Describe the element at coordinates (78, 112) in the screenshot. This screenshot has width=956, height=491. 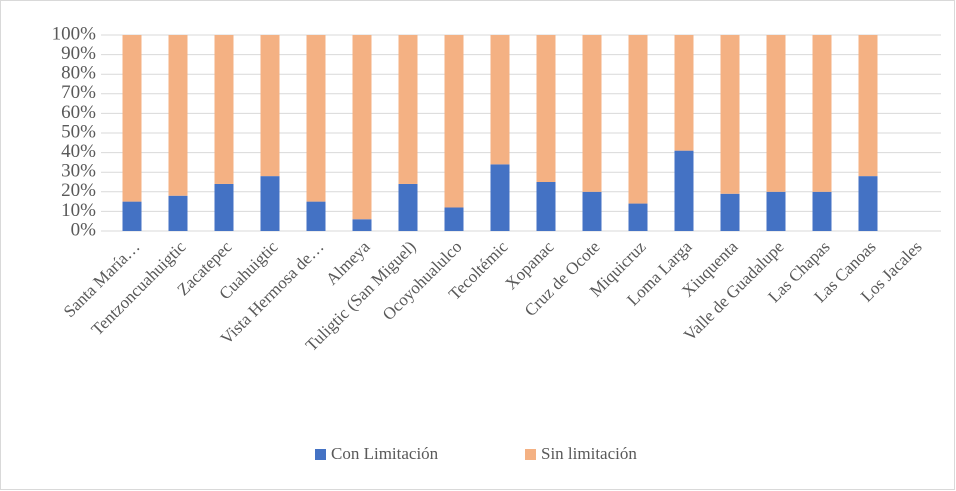
I see `y-tick-label: 60%` at that location.